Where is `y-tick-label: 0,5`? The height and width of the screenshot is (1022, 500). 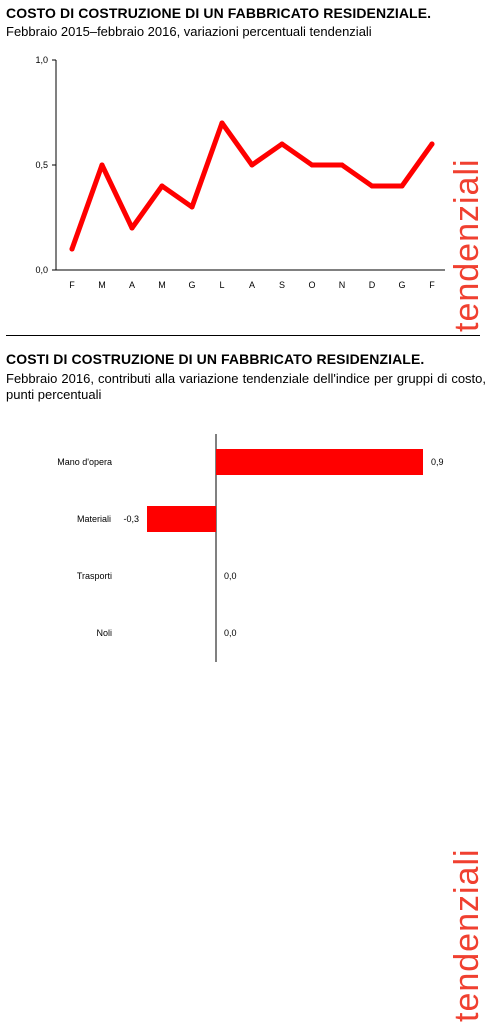
y-tick-label: 0,5 is located at coordinates (41, 165).